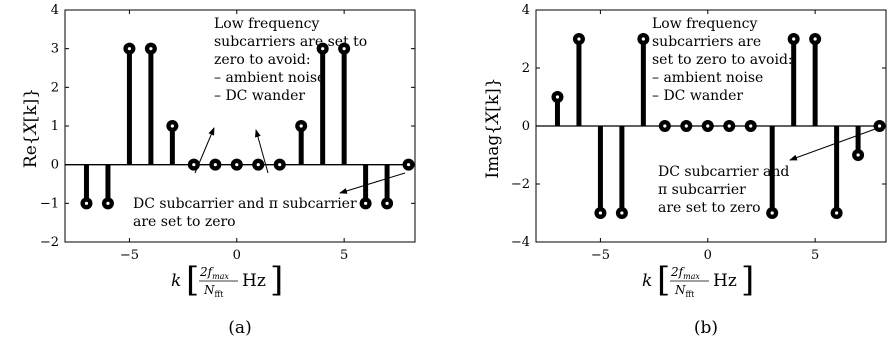 This screenshot has width=895, height=345. Describe the element at coordinates (723, 172) in the screenshot. I see `annotation-text: DC subcarrier and` at that location.